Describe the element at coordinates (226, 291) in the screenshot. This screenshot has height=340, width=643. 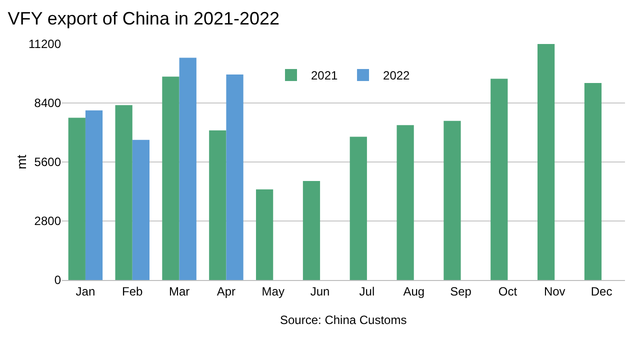
I see `x-tick-label: Apr` at that location.